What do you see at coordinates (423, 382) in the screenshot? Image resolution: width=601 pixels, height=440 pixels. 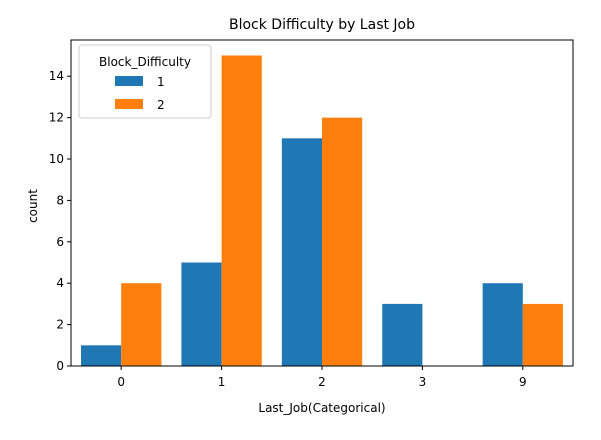 I see `x-tick-label: 3` at bounding box center [423, 382].